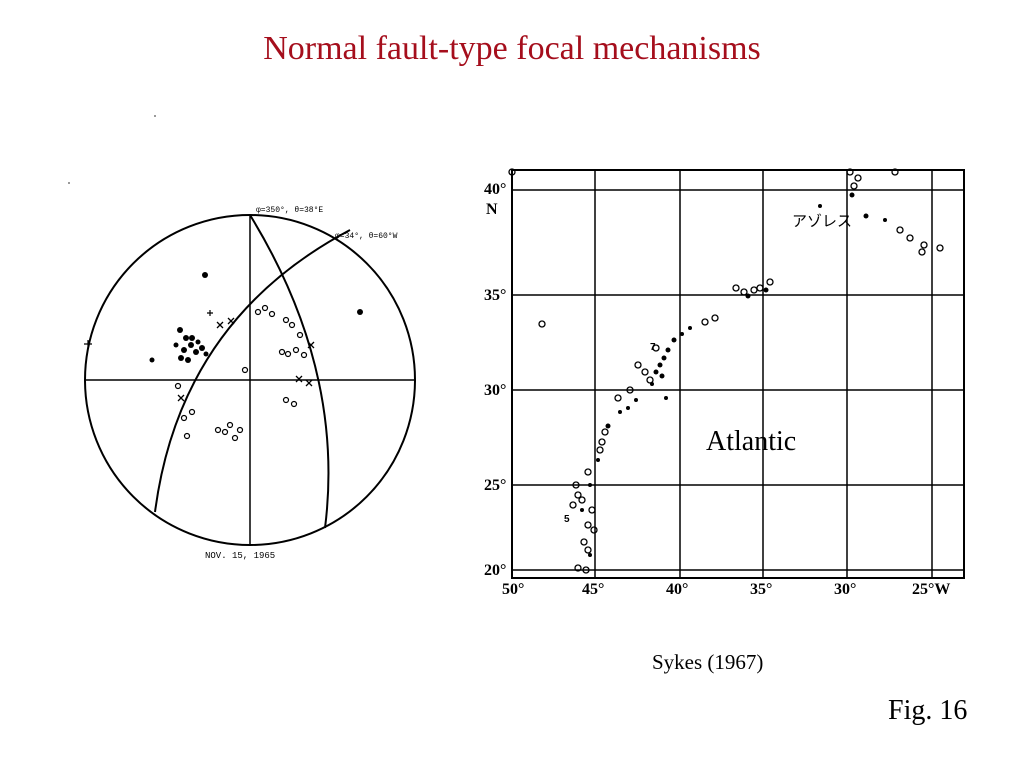  What do you see at coordinates (822, 221) in the screenshot?
I see `azores-label: アゾレス` at bounding box center [822, 221].